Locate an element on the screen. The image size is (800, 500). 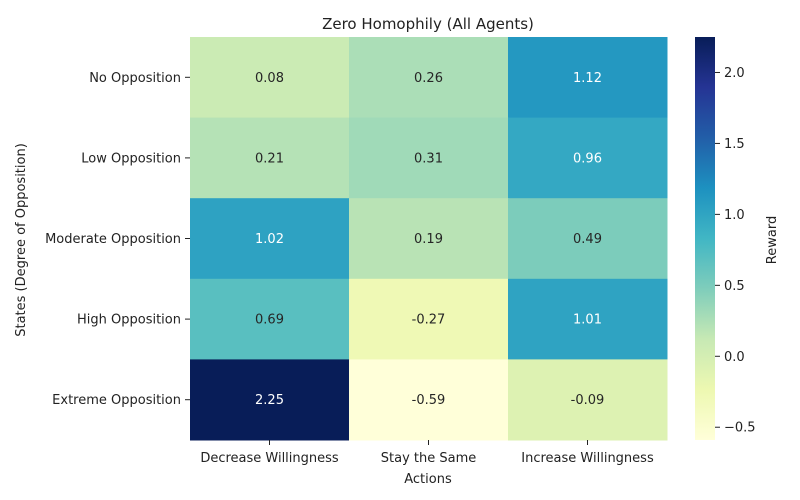
colorbar-gradient is located at coordinates (705, 238).